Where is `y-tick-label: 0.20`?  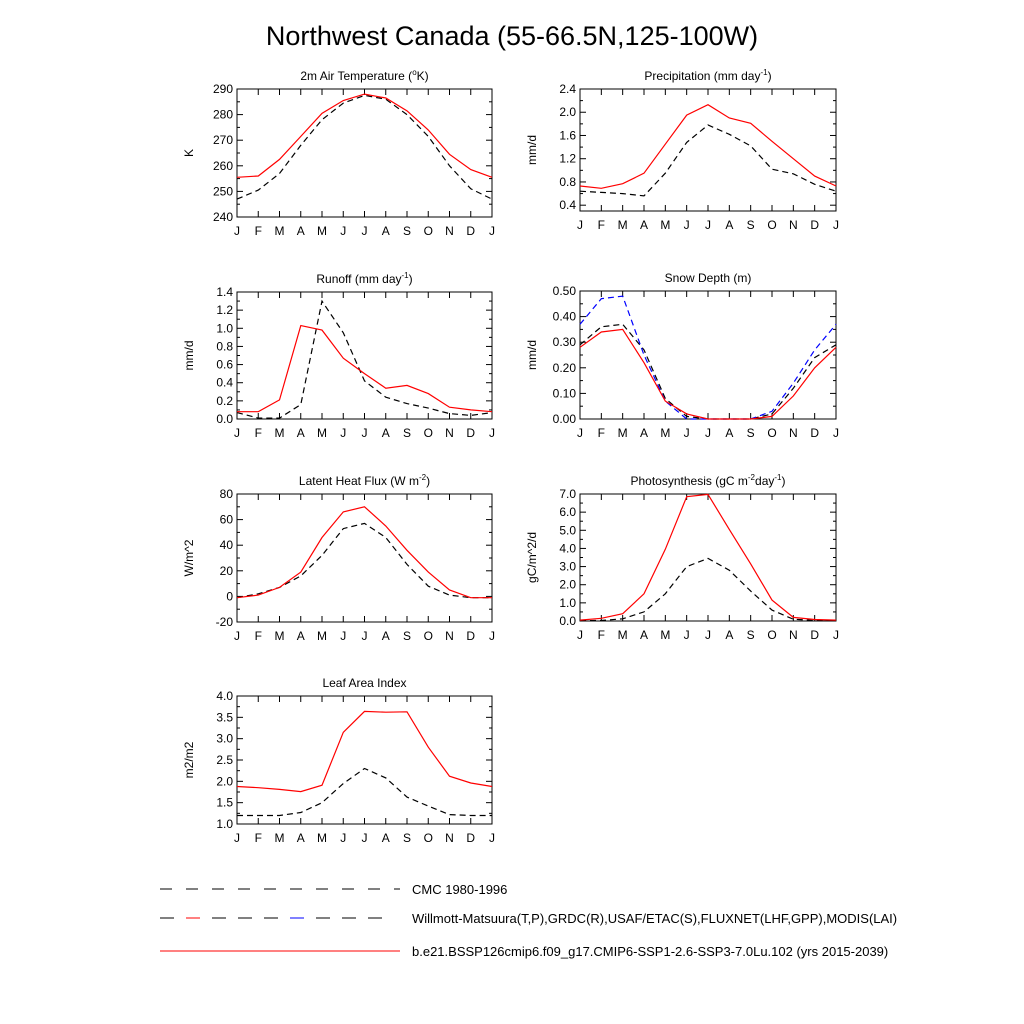
y-tick-label: 0.20 is located at coordinates (565, 368).